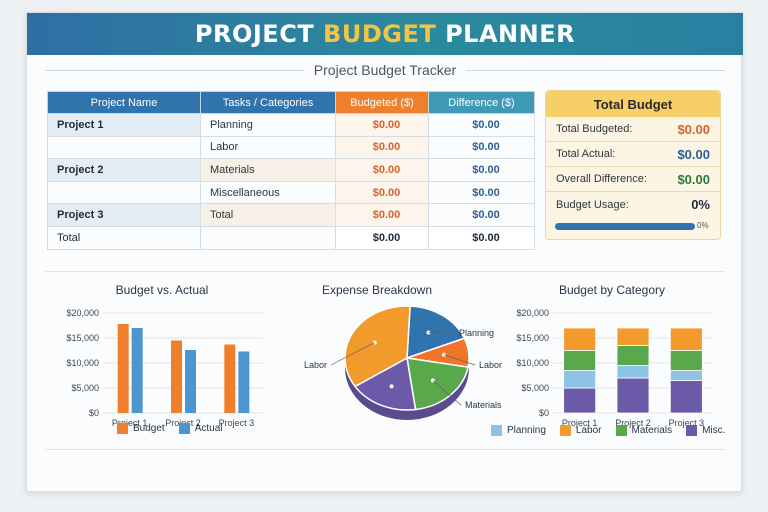  Describe the element at coordinates (162, 290) in the screenshot. I see `chart-title-budget-vs-actual: Budget vs. Actual` at that location.